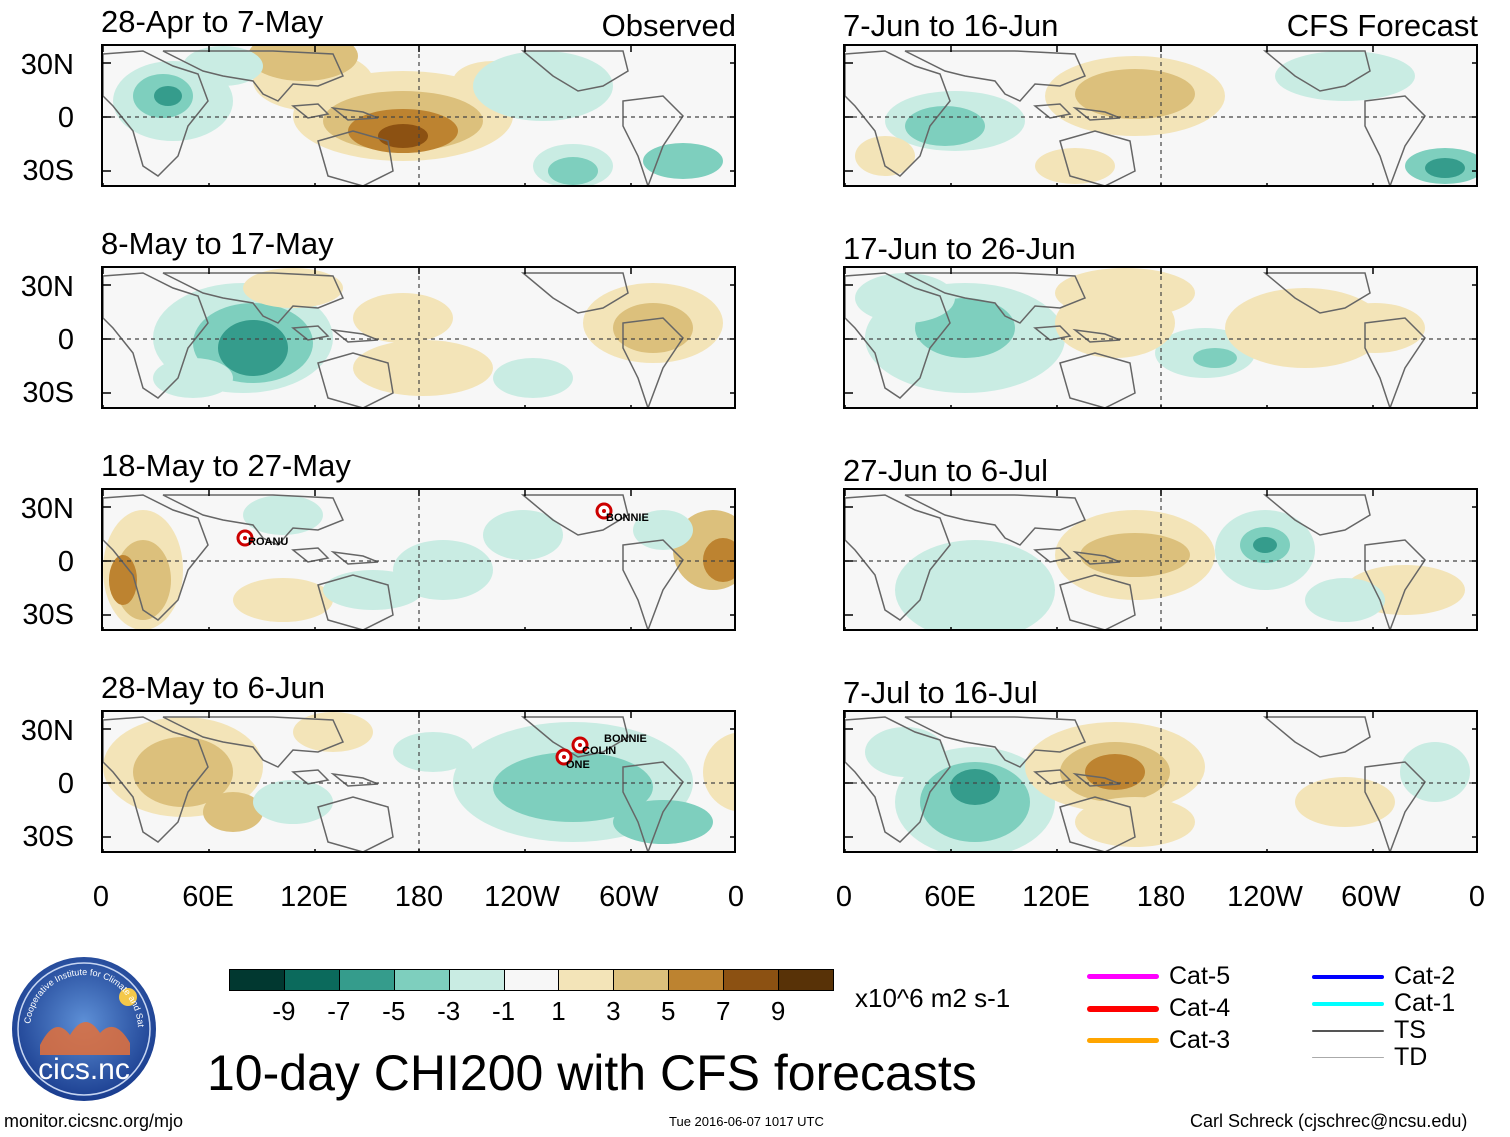 This screenshot has width=1510, height=1137. Describe the element at coordinates (449, 1011) in the screenshot. I see `colorbar-tick-label: -3` at that location.